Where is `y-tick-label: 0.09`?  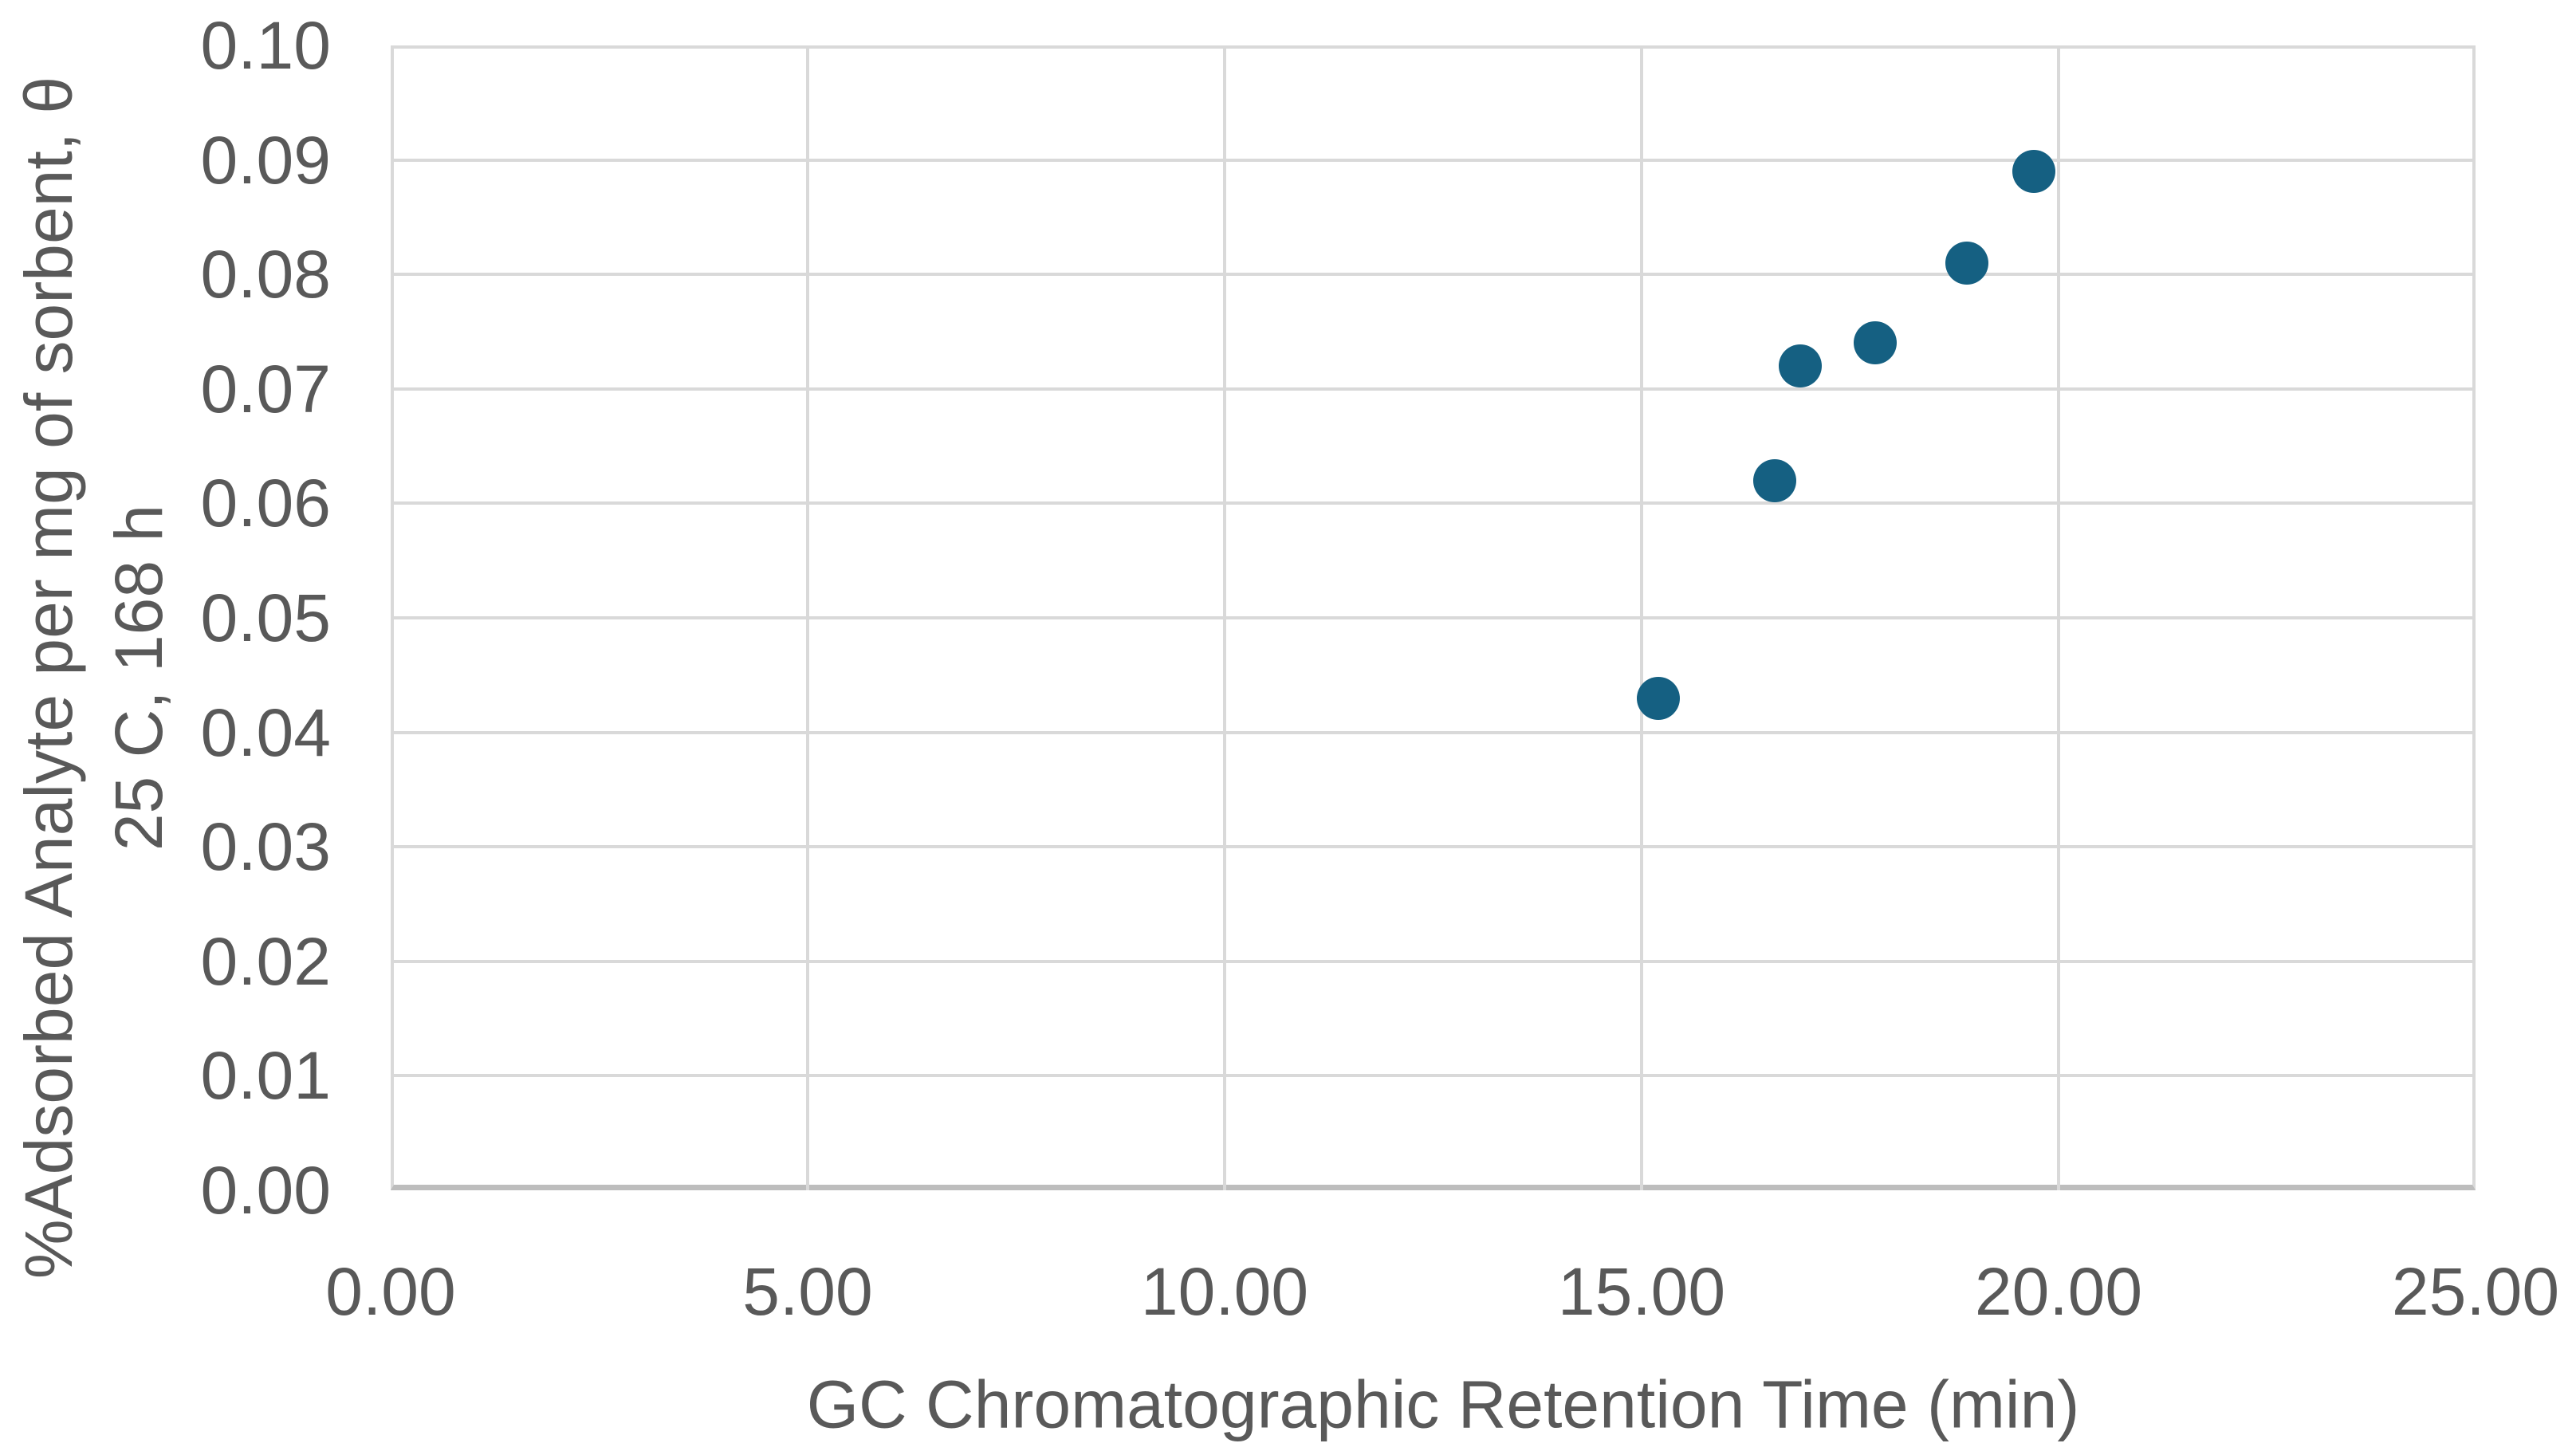
y-tick-label: 0.09 is located at coordinates (266, 160).